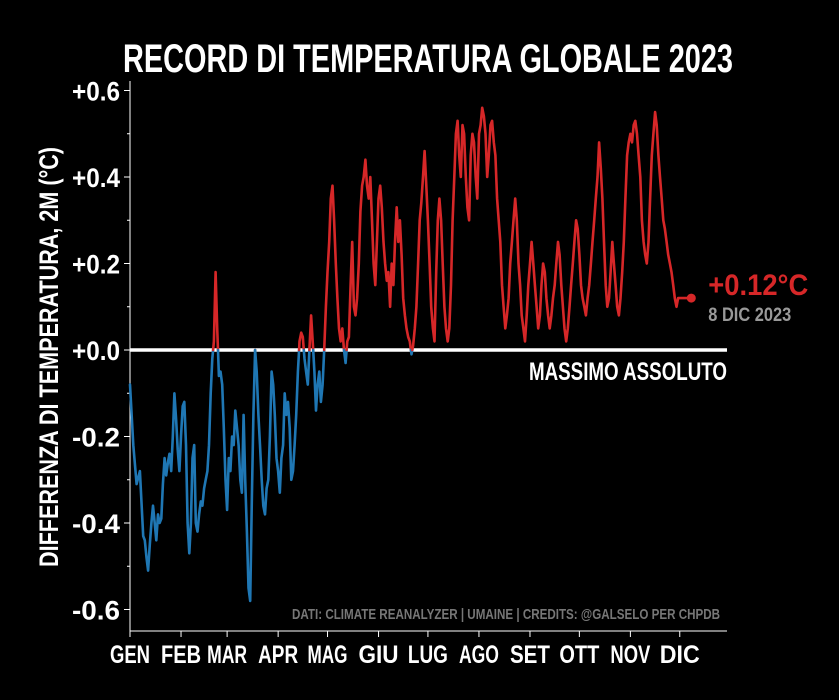 Image resolution: width=839 pixels, height=700 pixels. Describe the element at coordinates (227, 655) in the screenshot. I see `x-tick-label: MAR` at that location.